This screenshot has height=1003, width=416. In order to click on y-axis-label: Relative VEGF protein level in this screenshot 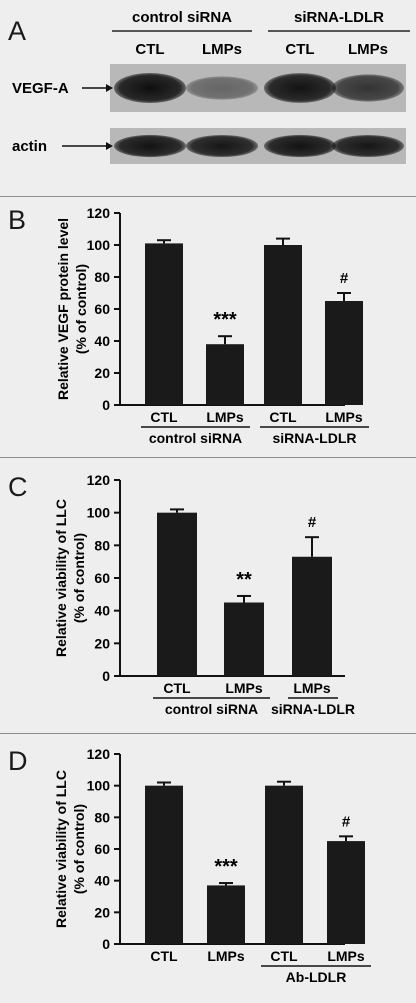, I will do `click(63, 309)`.